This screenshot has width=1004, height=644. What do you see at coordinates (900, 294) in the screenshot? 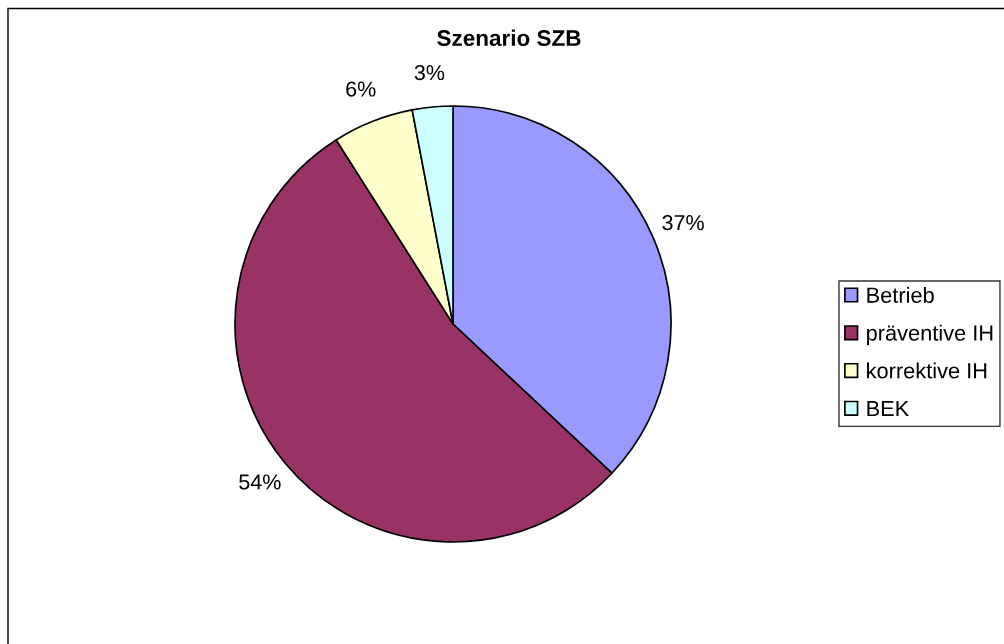
I see `legend-label: Betrieb` at bounding box center [900, 294].